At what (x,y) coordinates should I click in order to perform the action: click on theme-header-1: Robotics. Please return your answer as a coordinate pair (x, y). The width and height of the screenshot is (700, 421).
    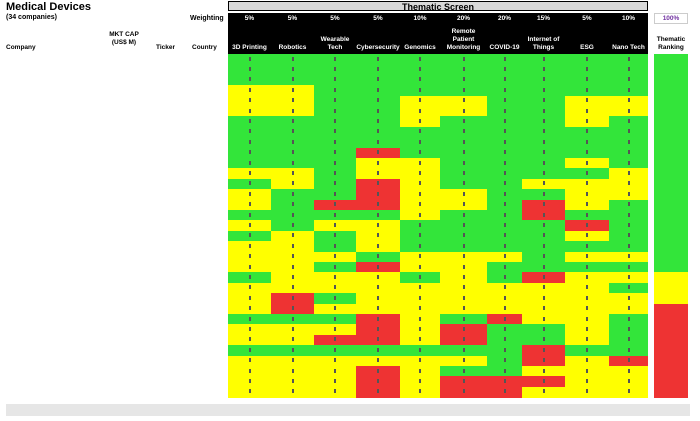
    Looking at the image, I should click on (292, 39).